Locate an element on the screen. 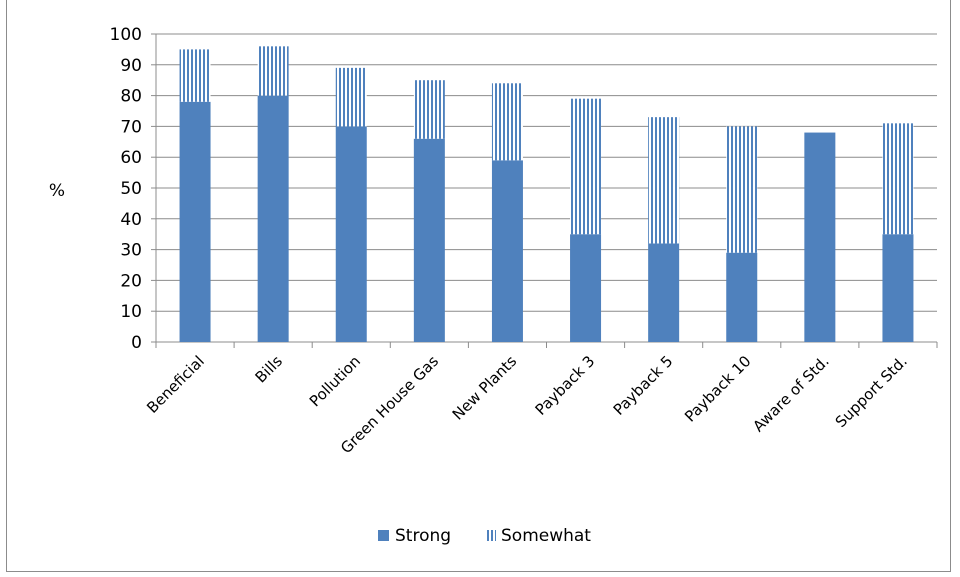 The width and height of the screenshot is (960, 577). x-tick-label: Payback 3 is located at coordinates (565, 385).